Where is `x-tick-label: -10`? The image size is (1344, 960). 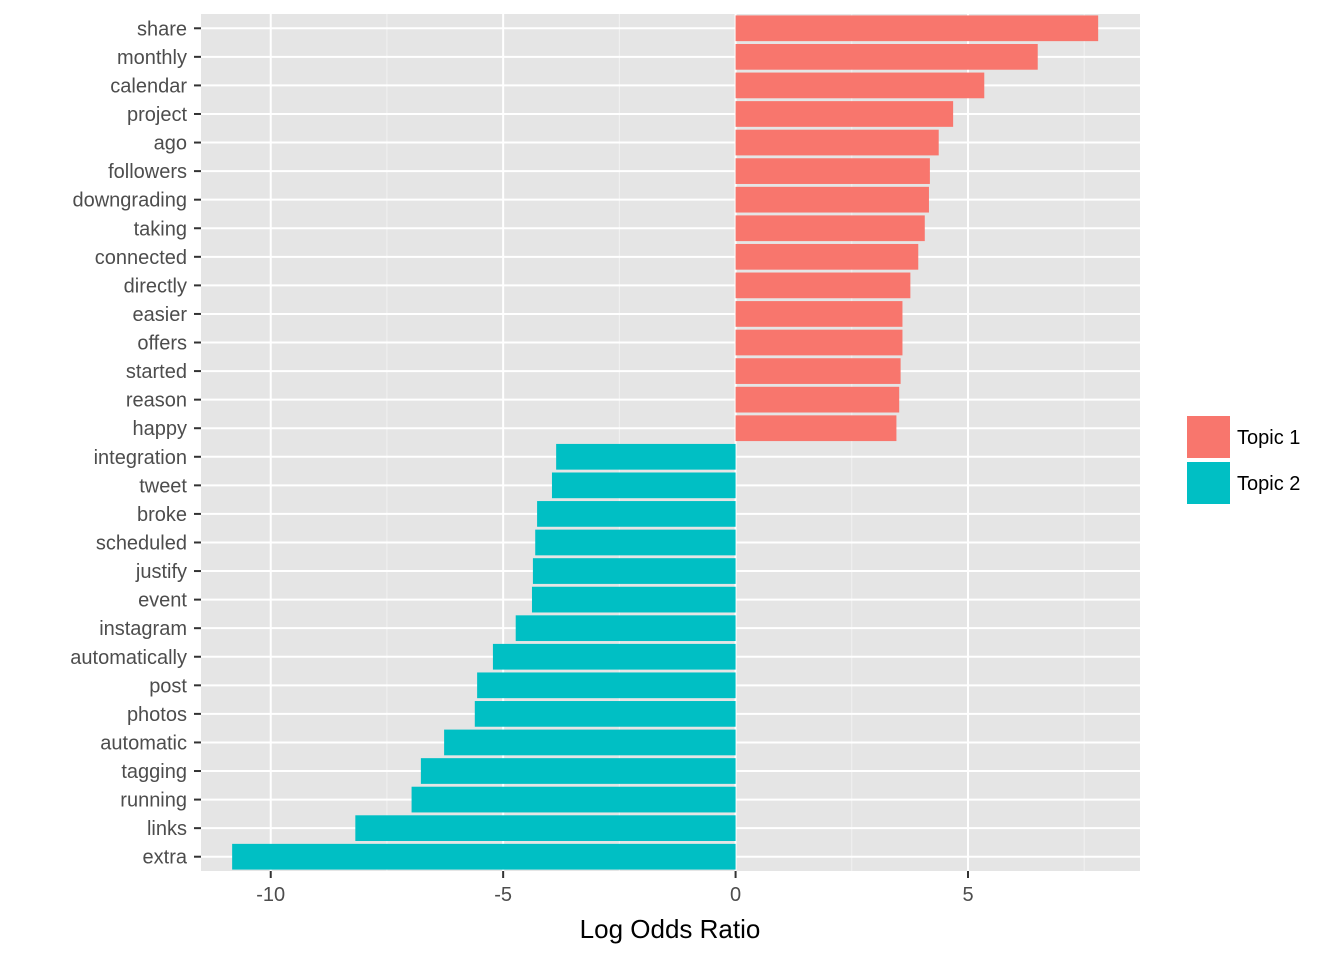 x-tick-label: -10 is located at coordinates (270, 895).